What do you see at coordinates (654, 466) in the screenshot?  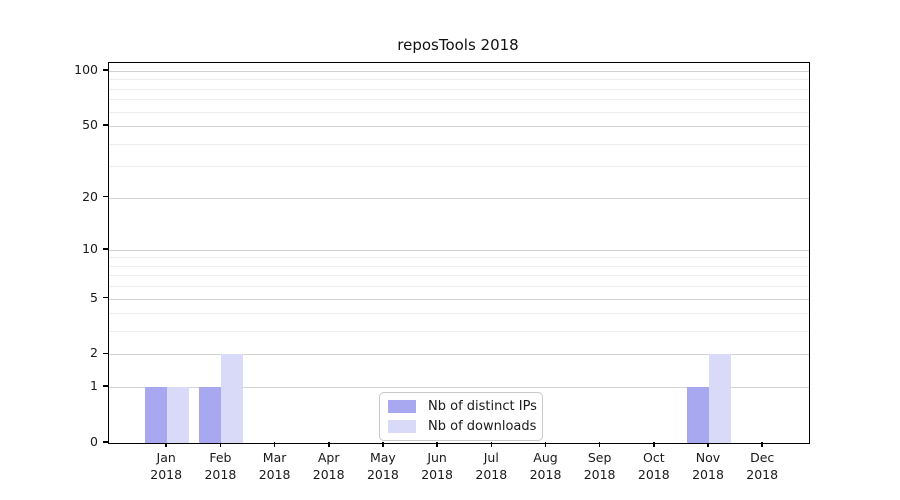 I see `x-tick-label: Oct 2018` at bounding box center [654, 466].